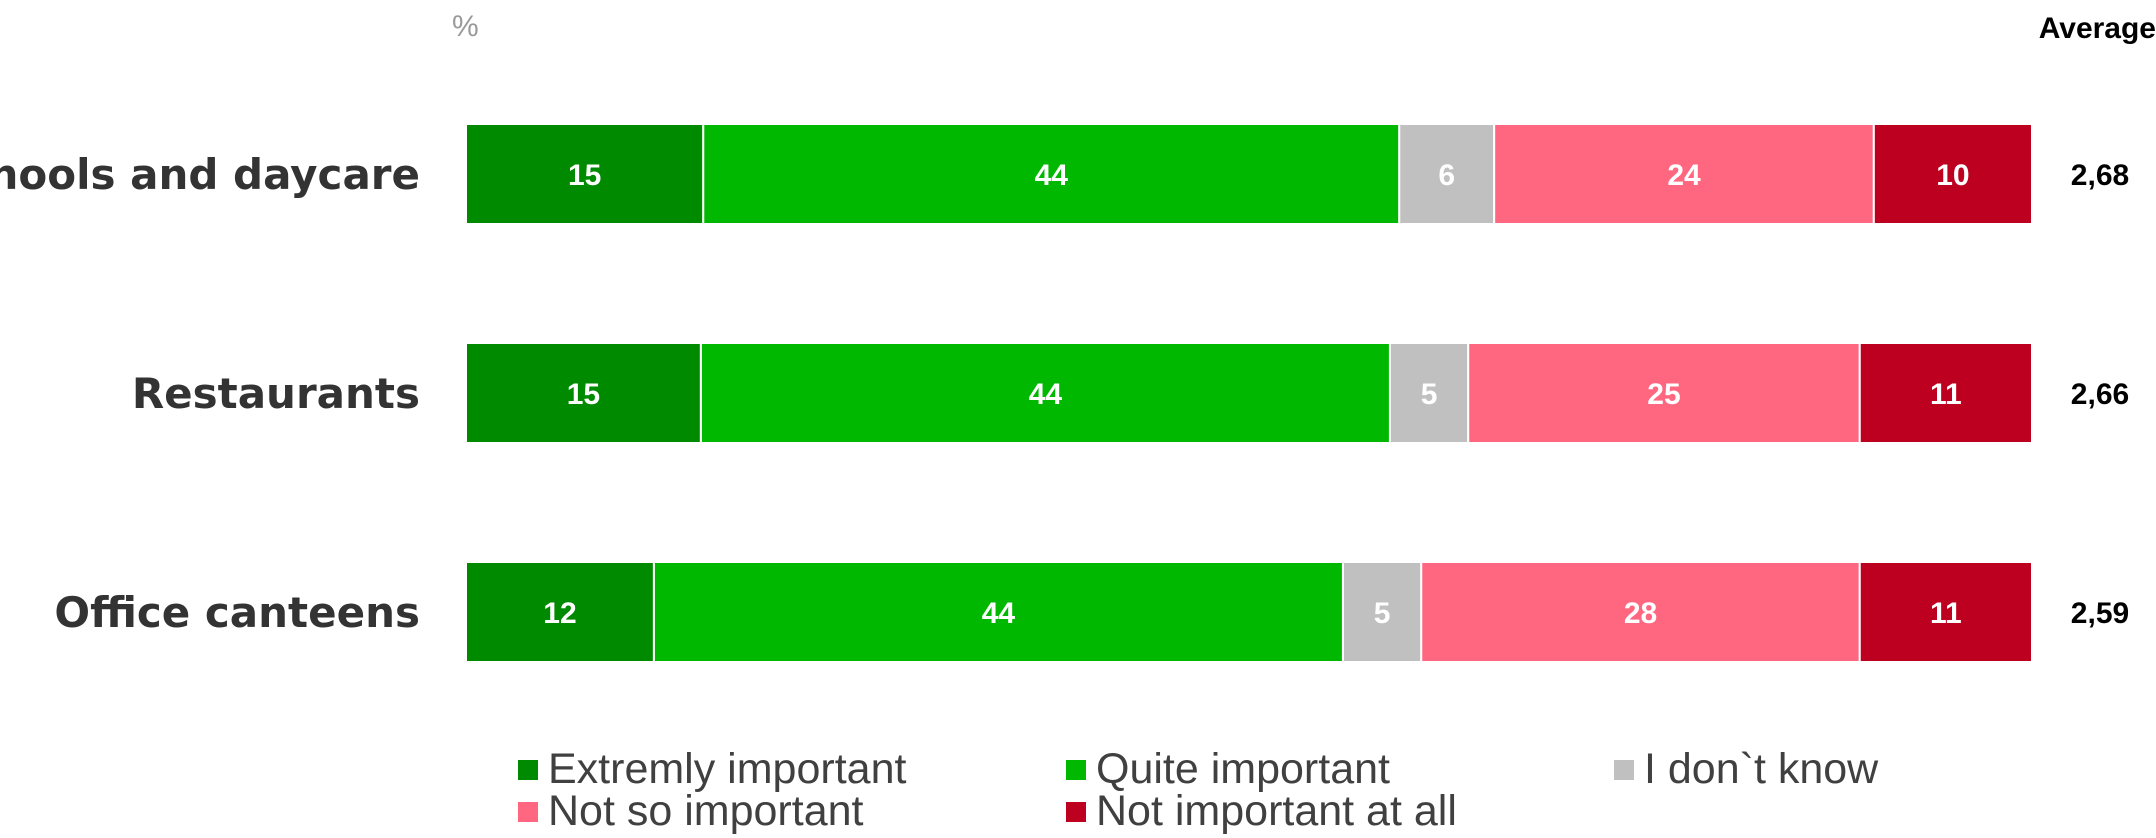 The image size is (2156, 838). What do you see at coordinates (1228, 769) in the screenshot?
I see `legend-item: Quite important` at bounding box center [1228, 769].